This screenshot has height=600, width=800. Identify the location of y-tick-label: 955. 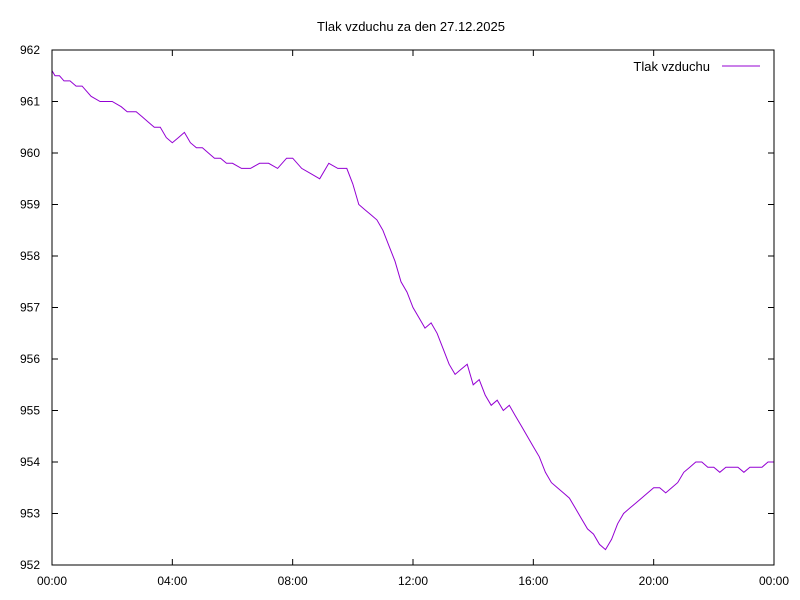
(30, 411).